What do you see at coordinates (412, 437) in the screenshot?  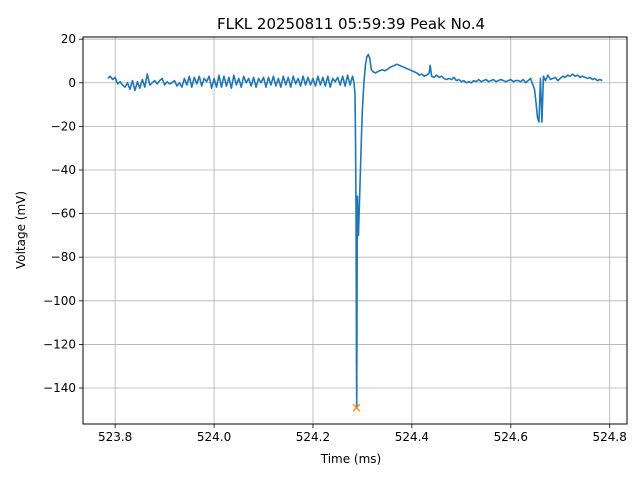 I see `x-tick-label: 524.4` at bounding box center [412, 437].